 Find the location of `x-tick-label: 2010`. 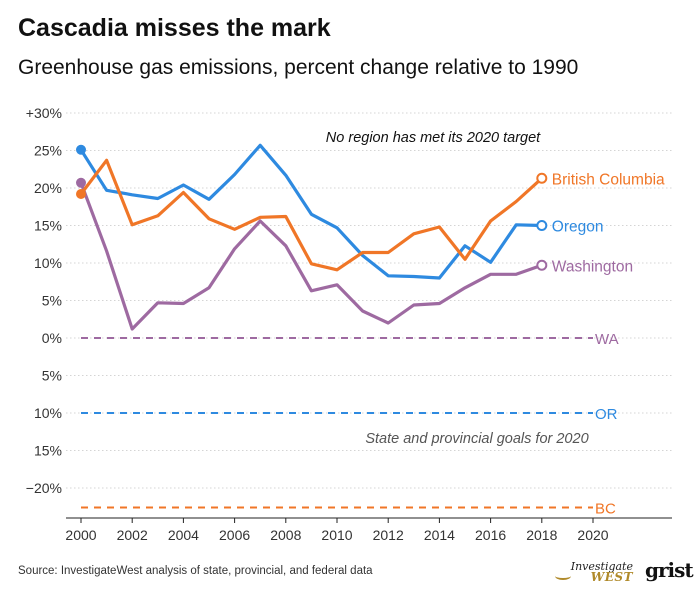

x-tick-label: 2010 is located at coordinates (336, 535).